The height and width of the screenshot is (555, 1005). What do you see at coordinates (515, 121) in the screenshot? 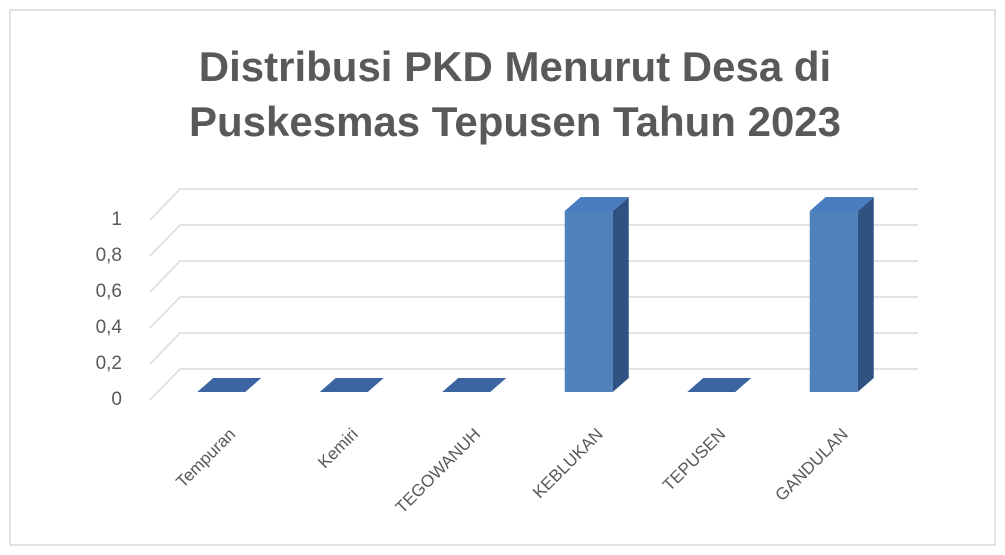
I see `chart-title: Puskesmas Tepusen Tahun 2023` at bounding box center [515, 121].